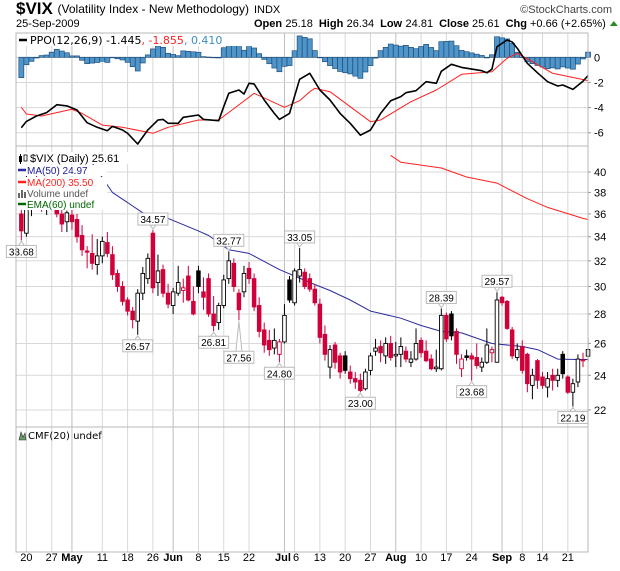  What do you see at coordinates (613, 23) in the screenshot?
I see `up-arrow-icon` at bounding box center [613, 23].